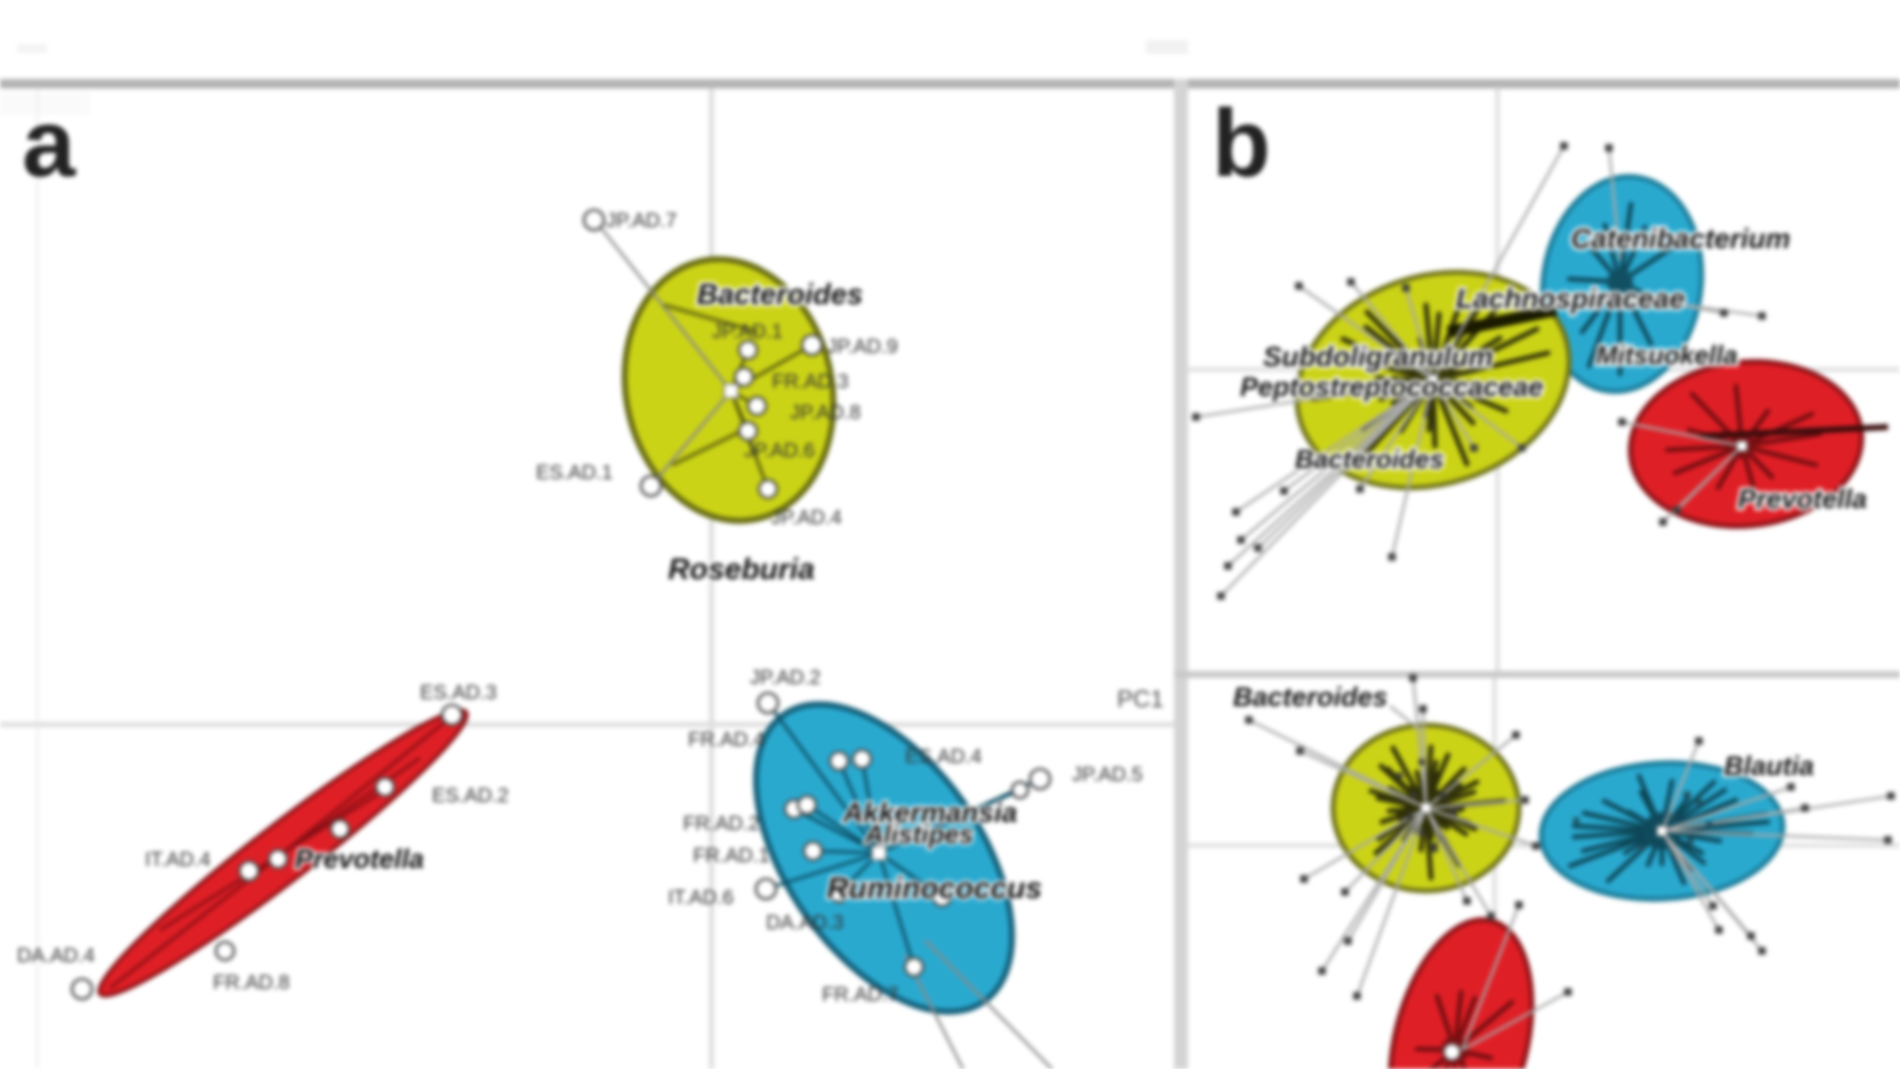  Describe the element at coordinates (574, 473) in the screenshot. I see `svg-text: ES.AD.1` at that location.